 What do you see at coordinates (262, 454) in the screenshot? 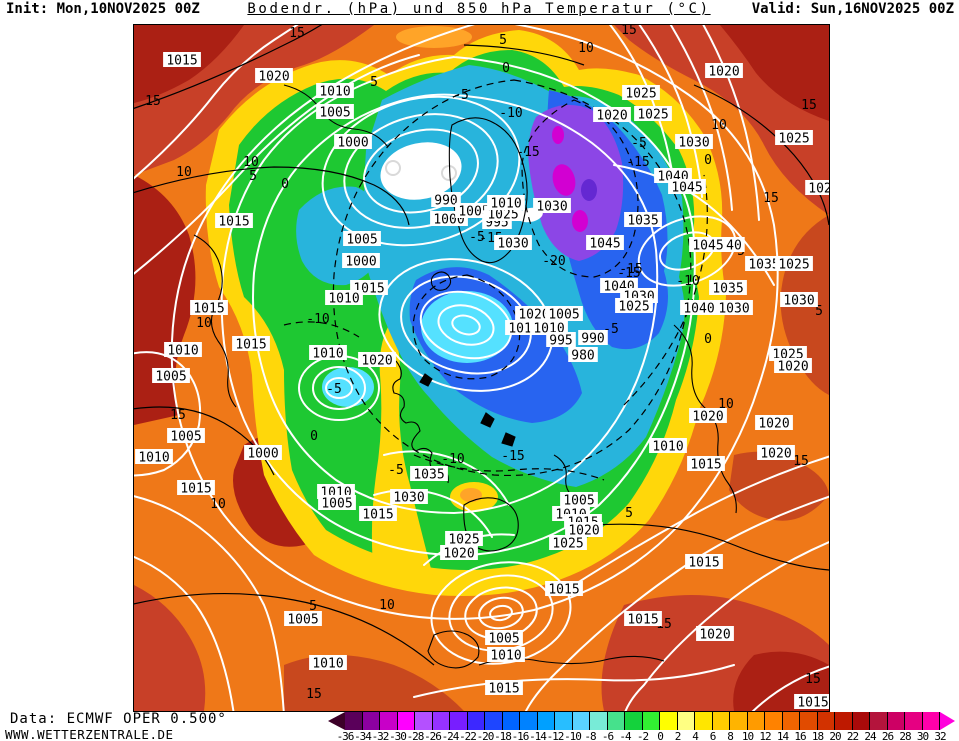
I see `svg-text: 1000` at bounding box center [262, 454].